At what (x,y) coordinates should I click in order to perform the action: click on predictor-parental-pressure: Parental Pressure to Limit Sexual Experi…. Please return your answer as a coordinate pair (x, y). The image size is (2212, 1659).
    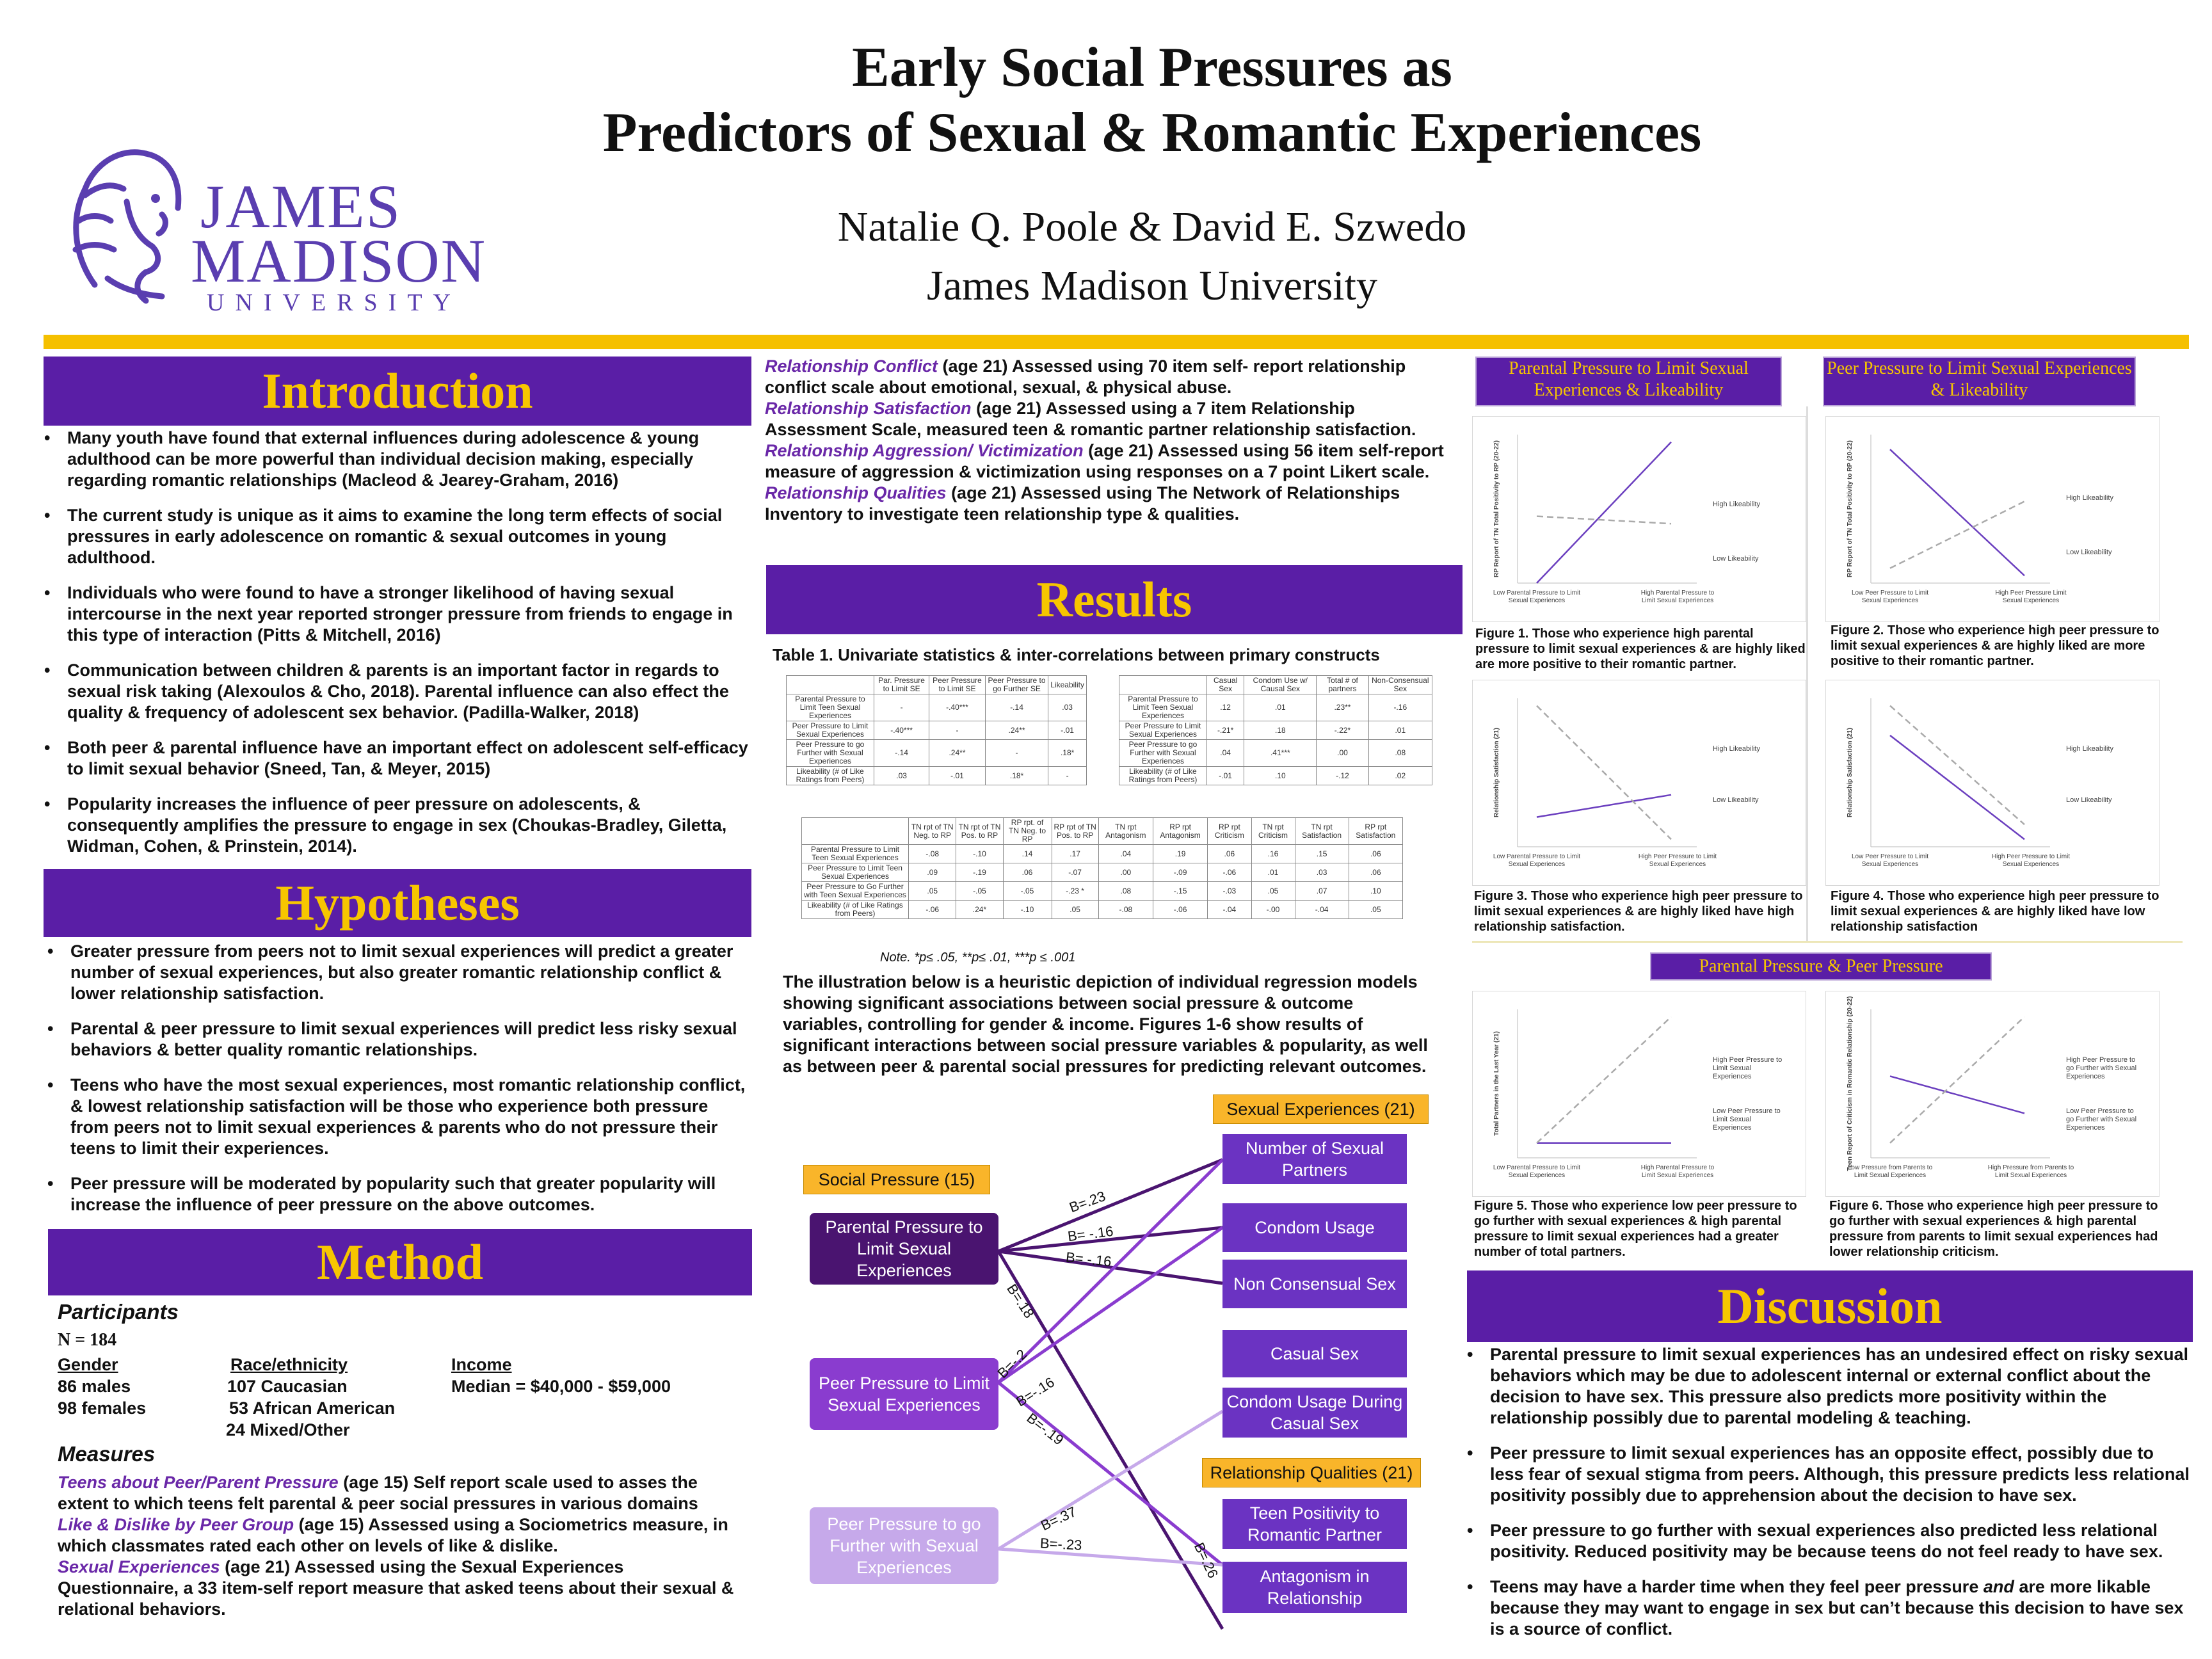
    Looking at the image, I should click on (904, 1249).